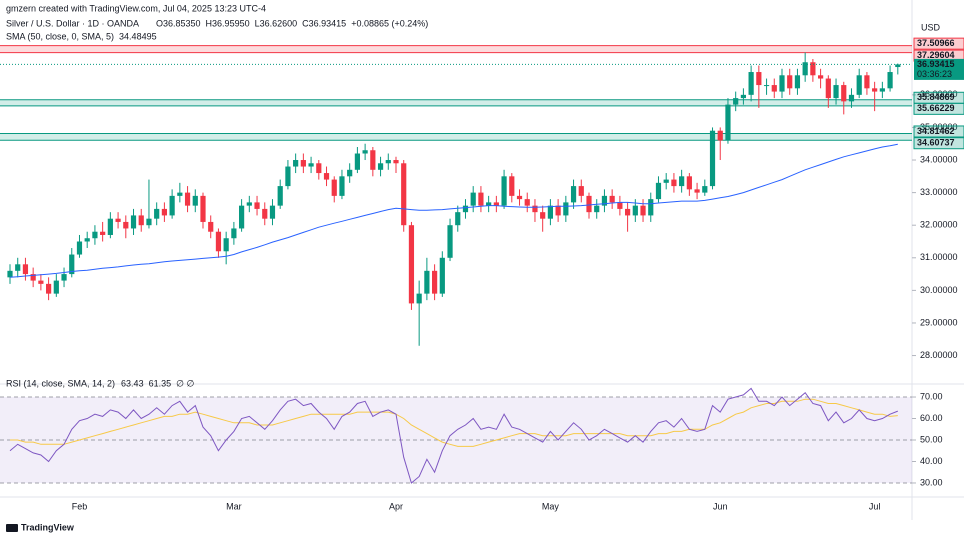 The width and height of the screenshot is (964, 540). I want to click on x-tick-label: Mar, so click(234, 506).